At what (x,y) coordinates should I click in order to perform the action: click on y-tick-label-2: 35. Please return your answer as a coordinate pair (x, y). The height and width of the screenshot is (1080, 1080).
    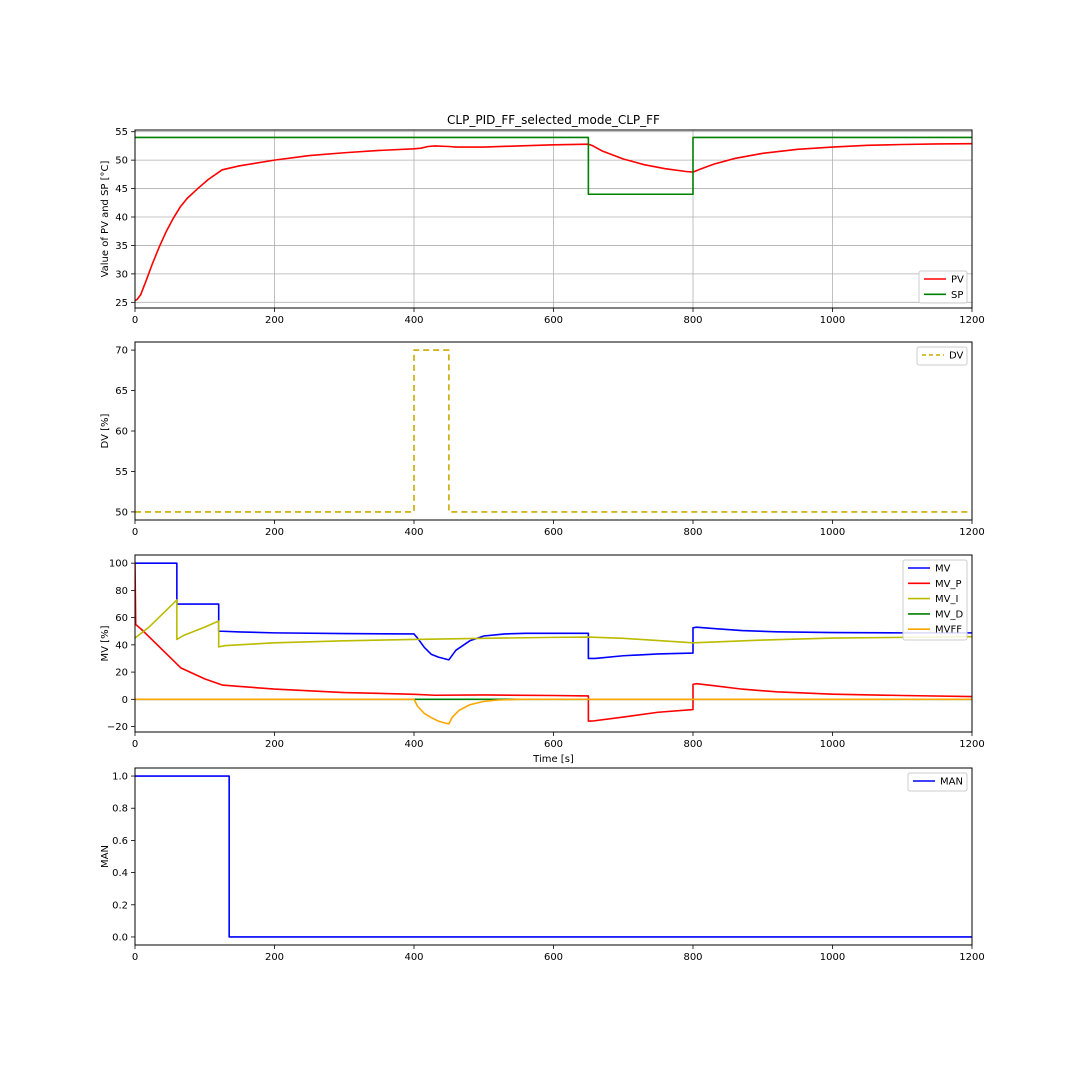
    Looking at the image, I should click on (121, 246).